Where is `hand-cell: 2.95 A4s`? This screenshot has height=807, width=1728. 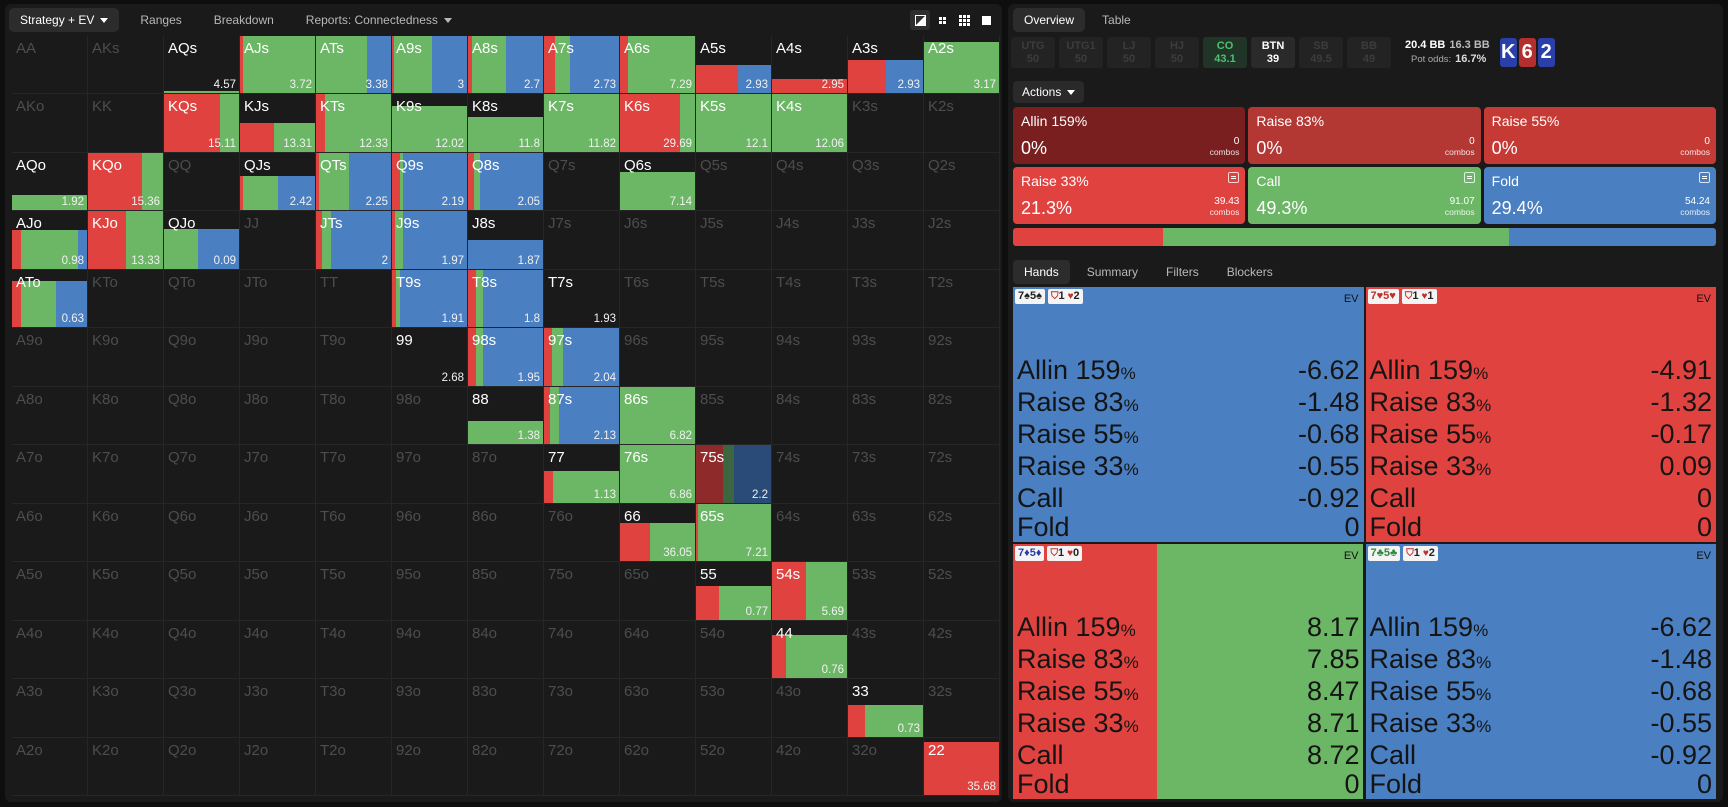
hand-cell: 2.95 A4s is located at coordinates (810, 65).